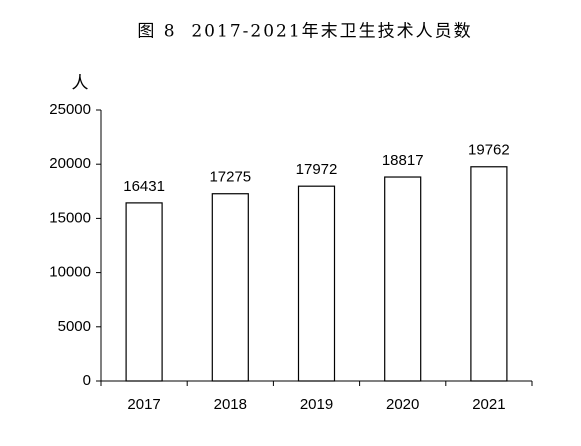 This screenshot has height=446, width=581. I want to click on y-tick-label: 5000, so click(74, 326).